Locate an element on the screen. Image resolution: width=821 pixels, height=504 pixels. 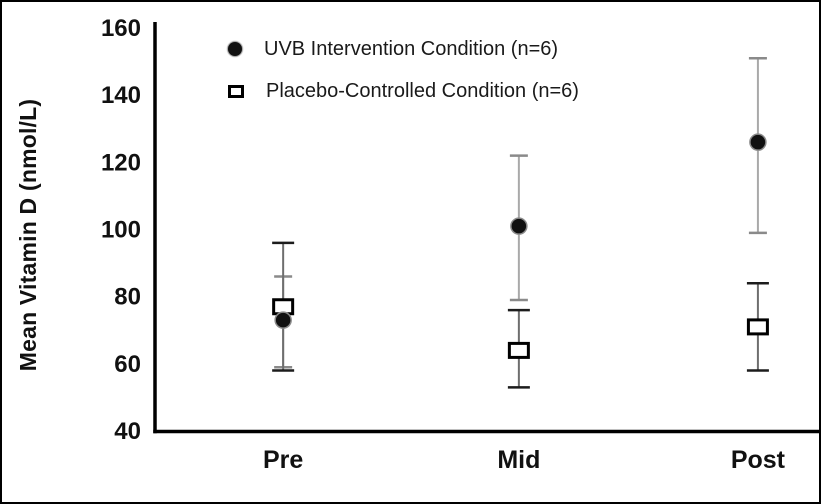
y-tick-label: 120 is located at coordinates (121, 162).